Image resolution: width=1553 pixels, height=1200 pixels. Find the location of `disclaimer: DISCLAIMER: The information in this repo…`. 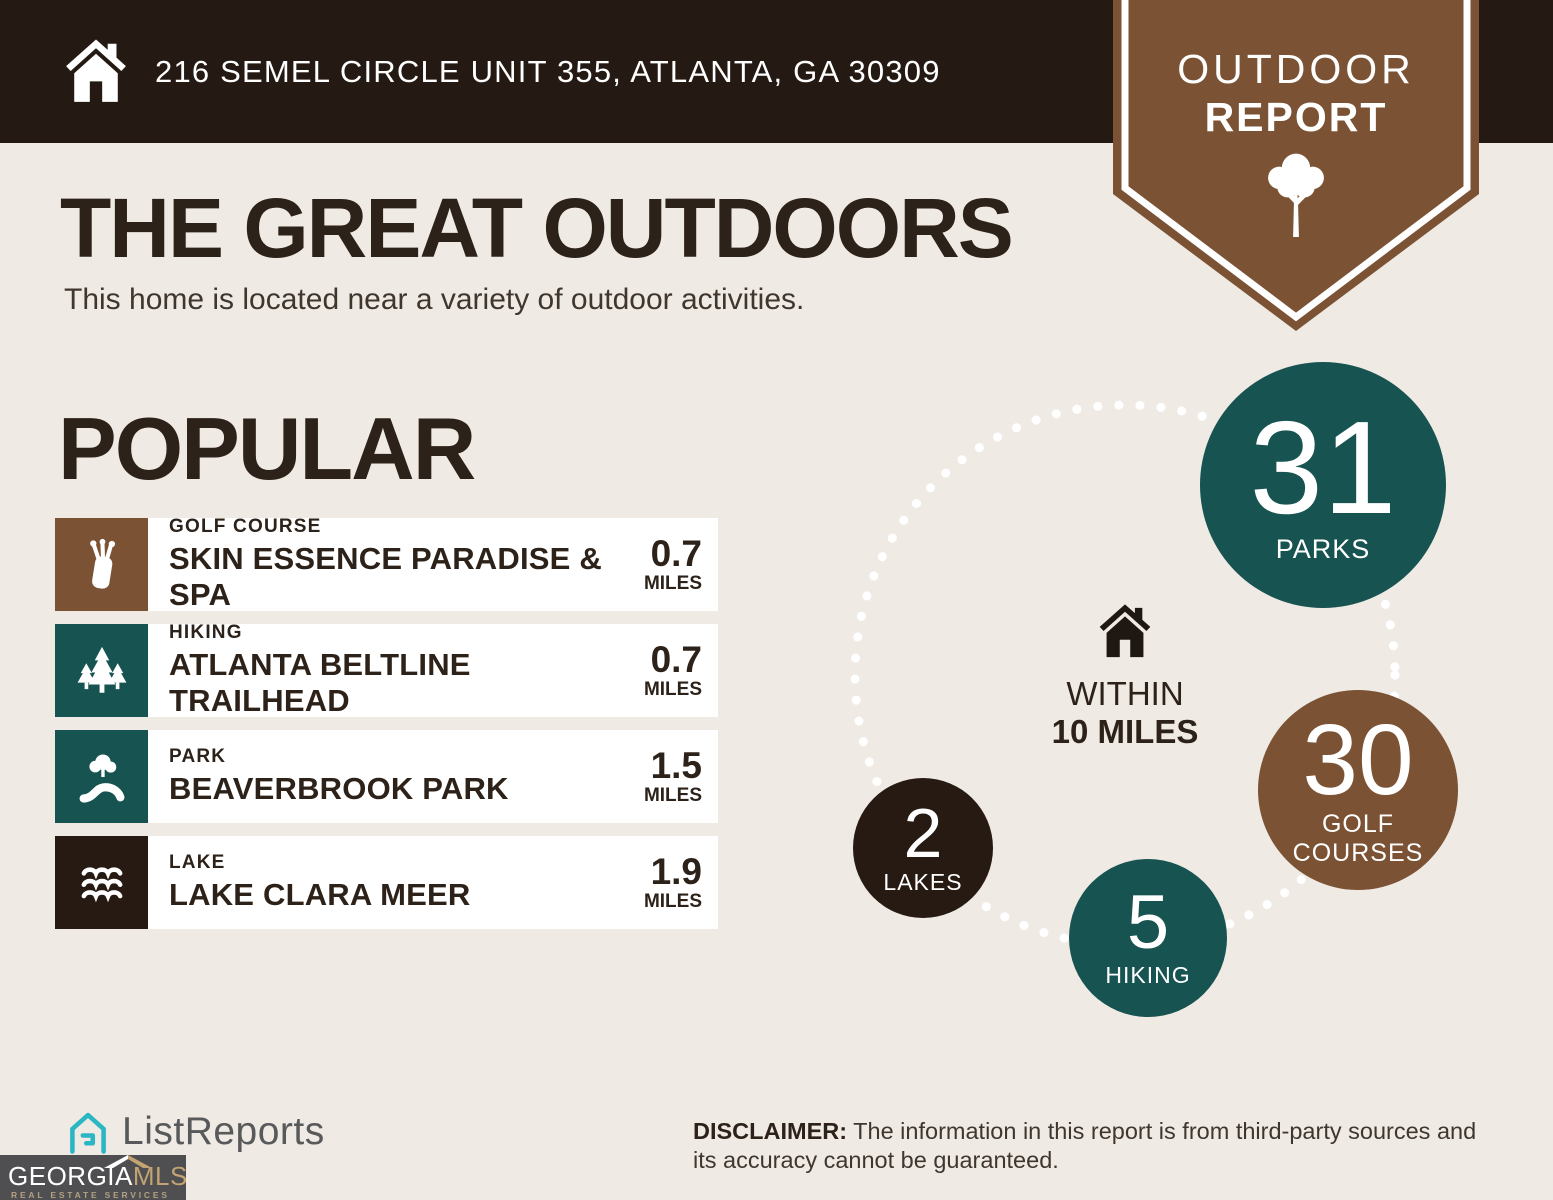

disclaimer: DISCLAIMER: The information in this repo… is located at coordinates (1099, 1146).